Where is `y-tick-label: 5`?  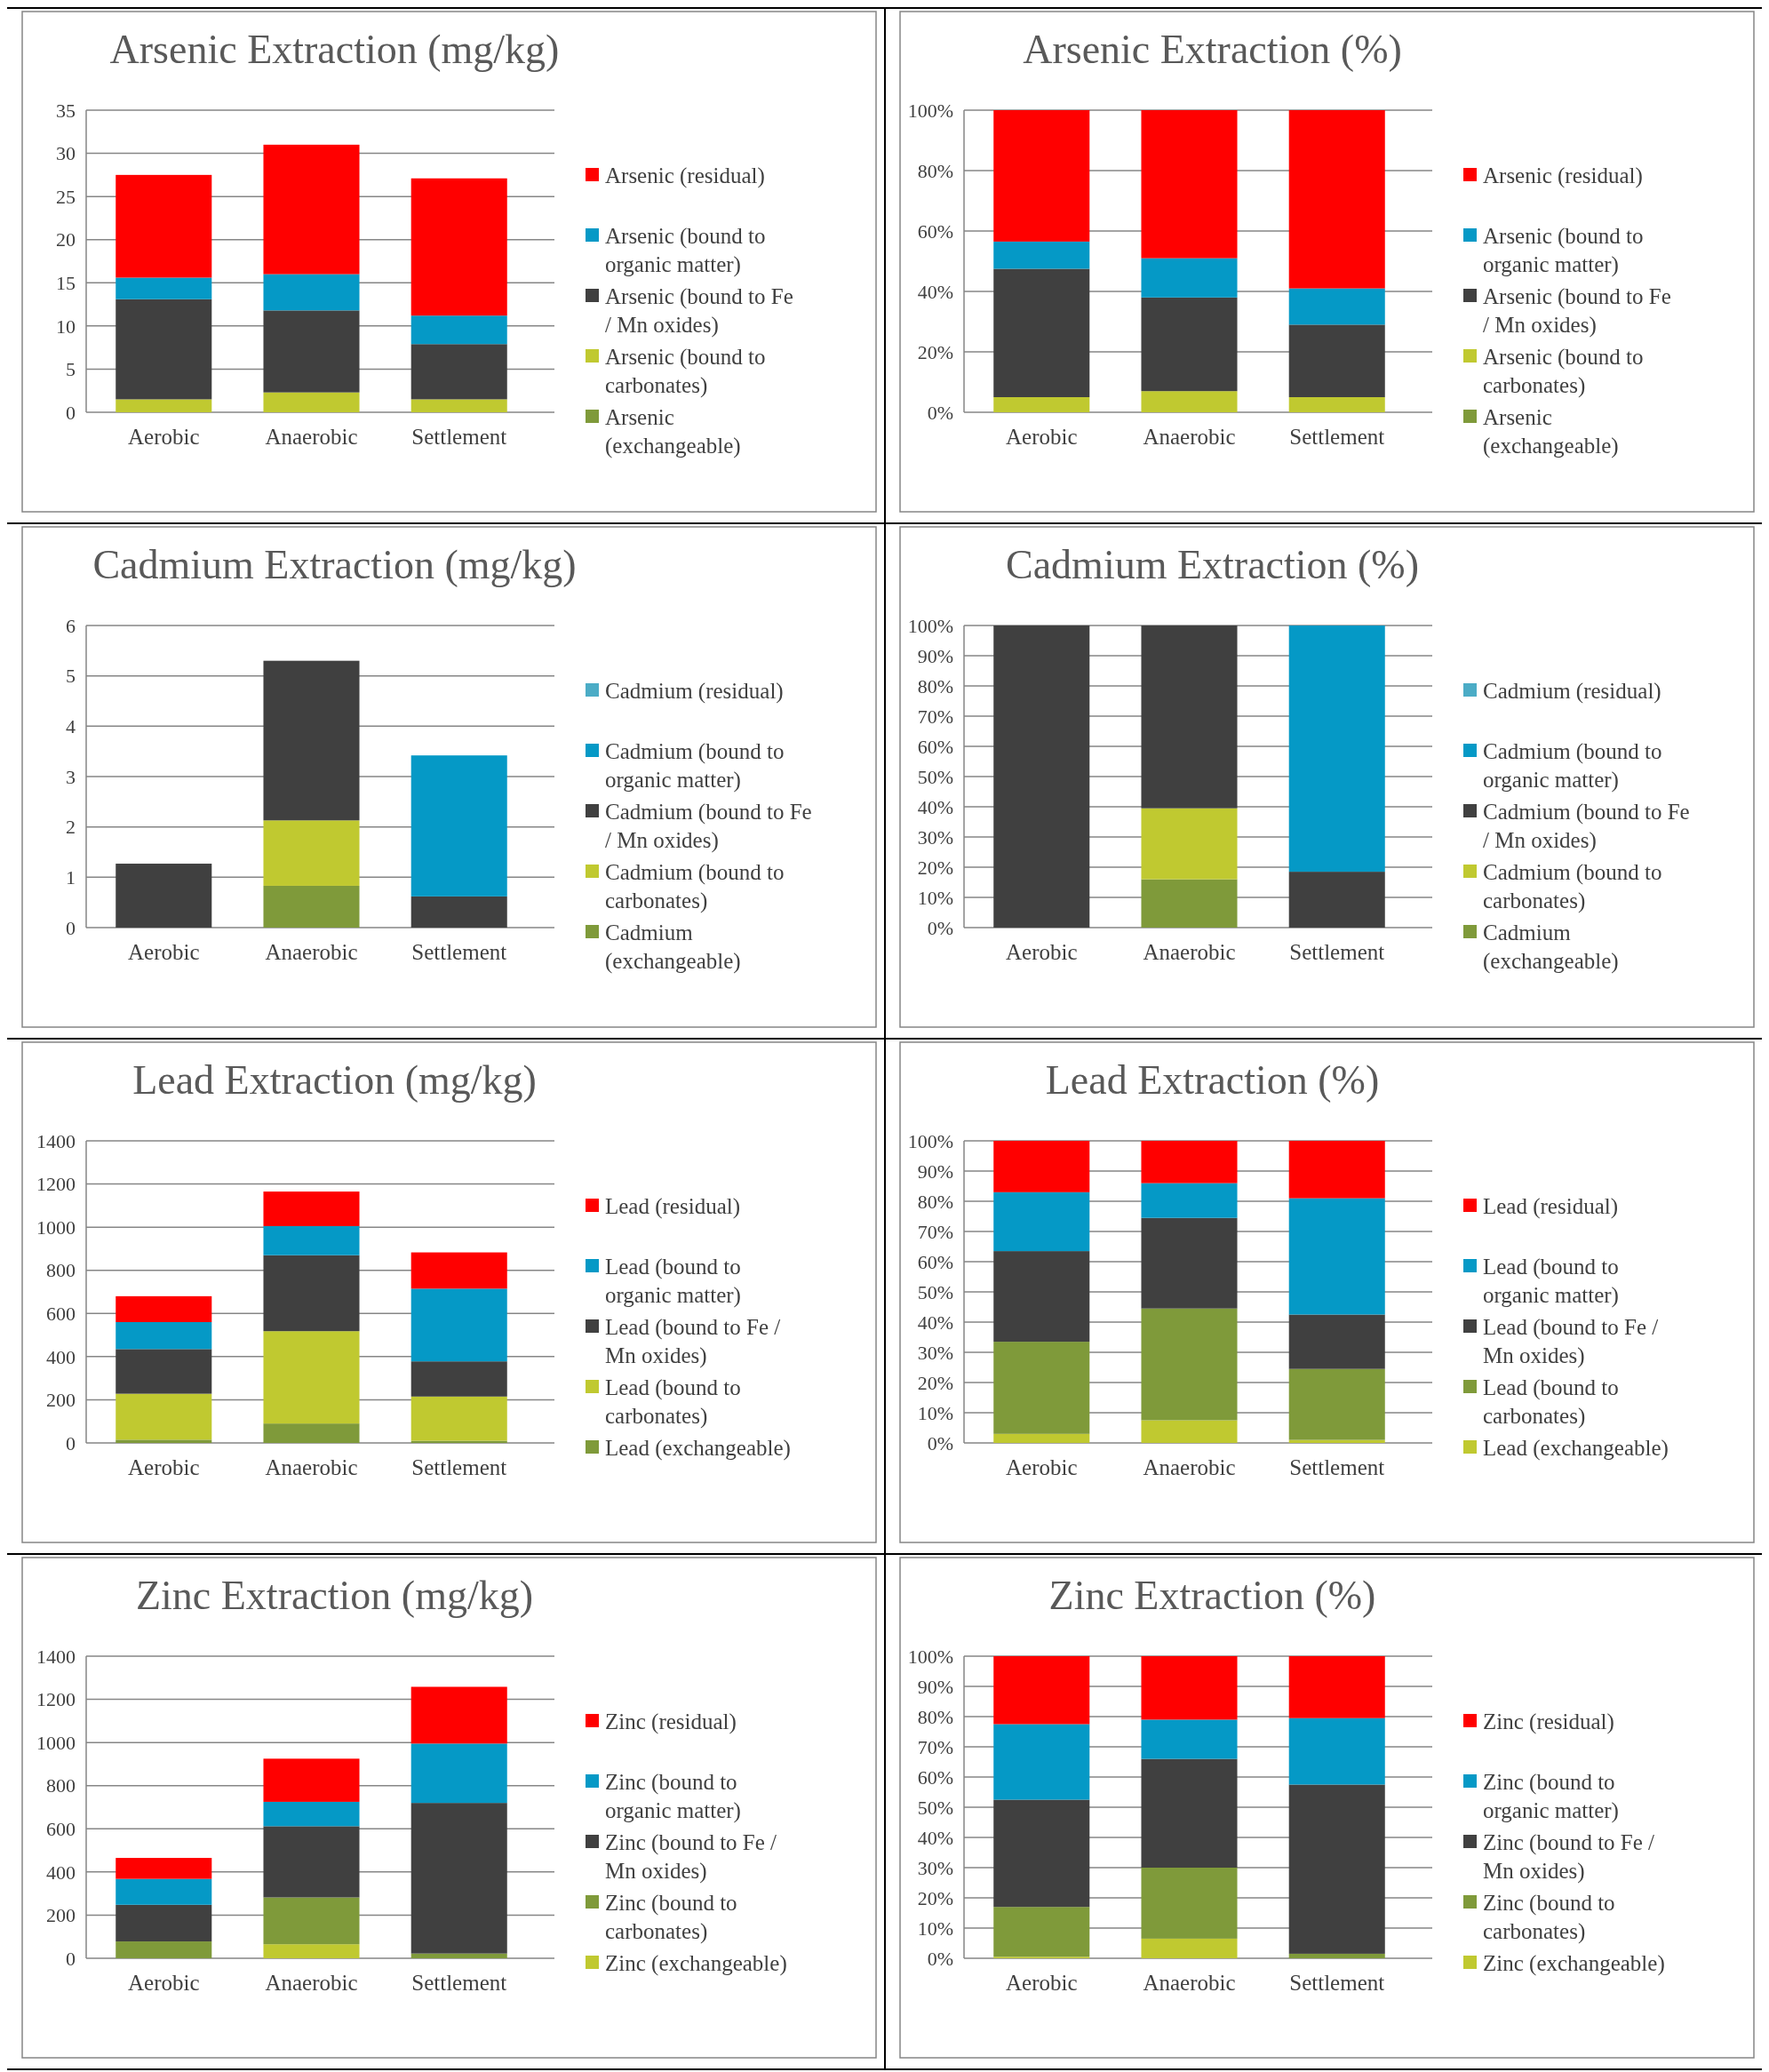 y-tick-label: 5 is located at coordinates (71, 677).